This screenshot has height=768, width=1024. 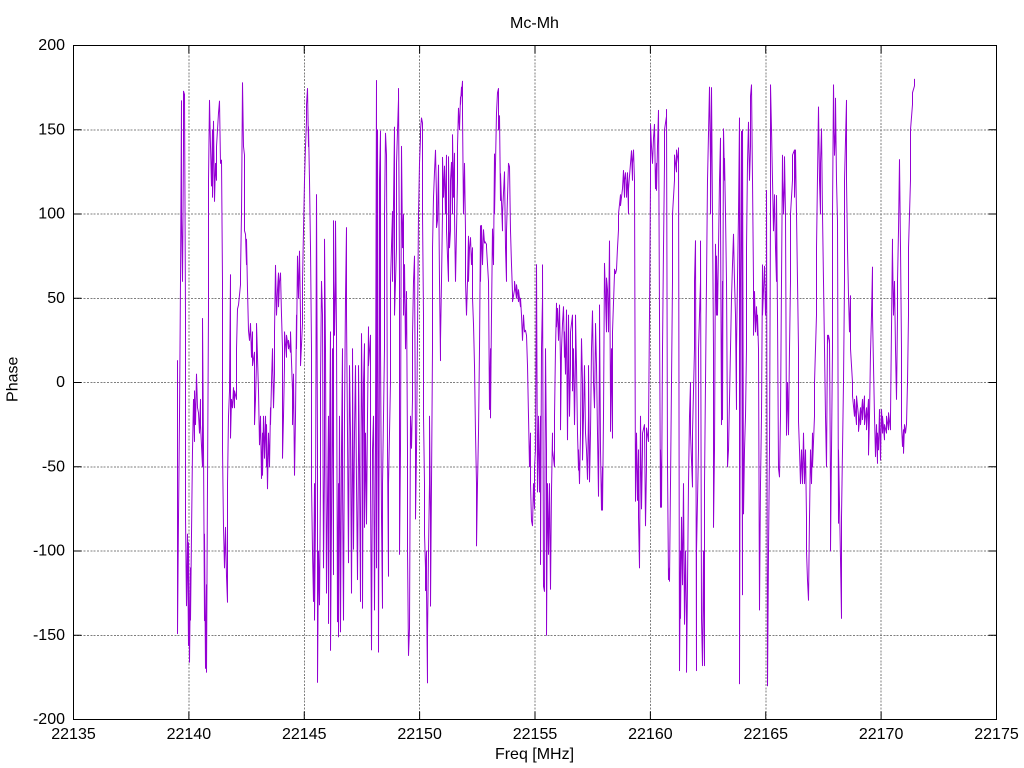 What do you see at coordinates (51, 45) in the screenshot?
I see `svg-text: 200` at bounding box center [51, 45].